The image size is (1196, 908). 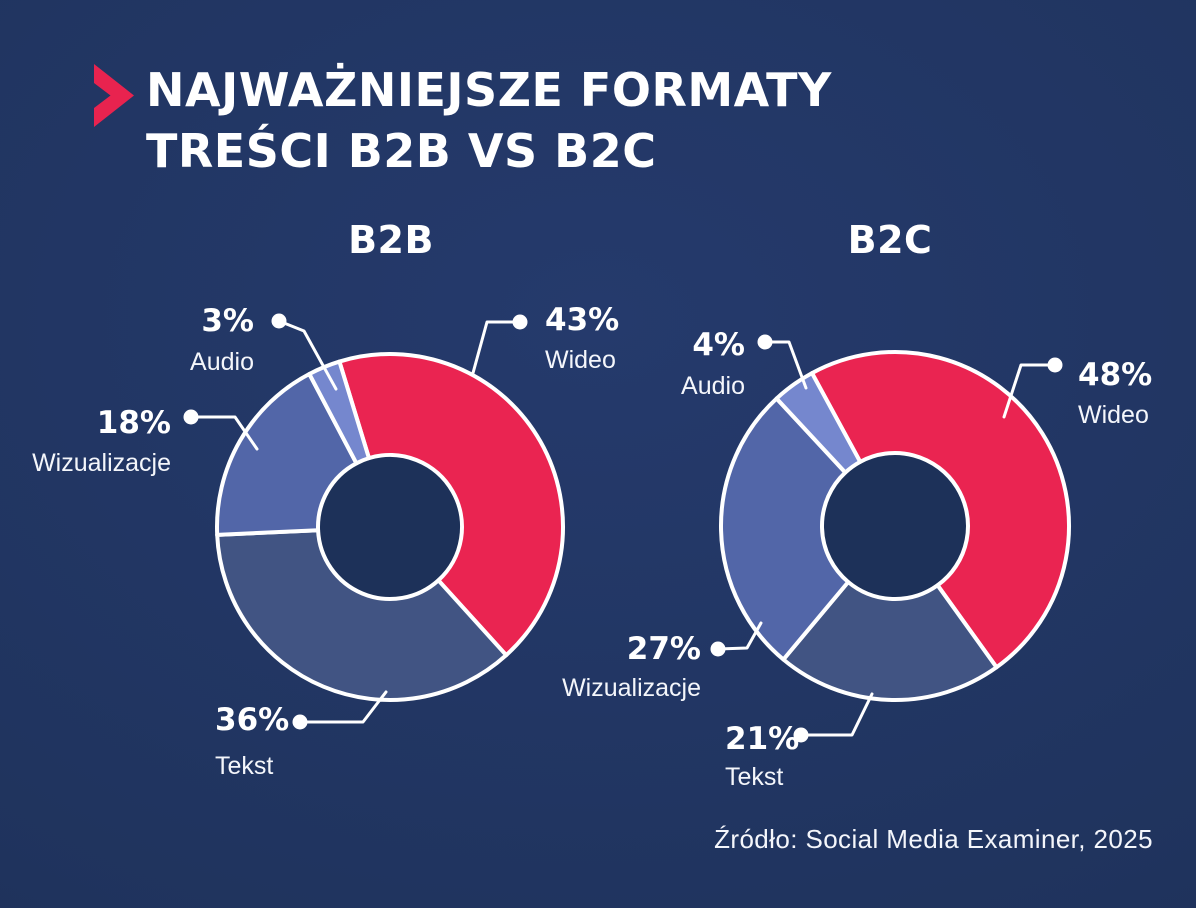 I want to click on leader-dot-b2c-audio, so click(x=765, y=342).